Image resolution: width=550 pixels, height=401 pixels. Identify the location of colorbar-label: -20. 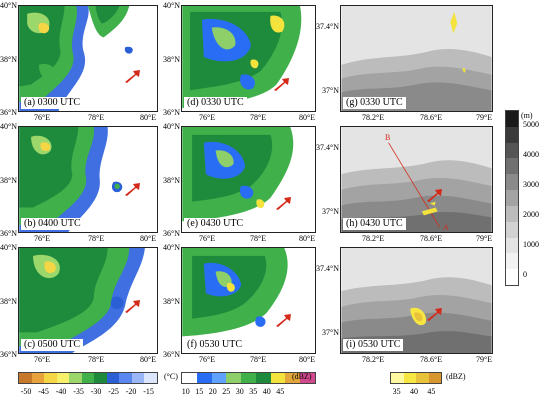
(131, 391).